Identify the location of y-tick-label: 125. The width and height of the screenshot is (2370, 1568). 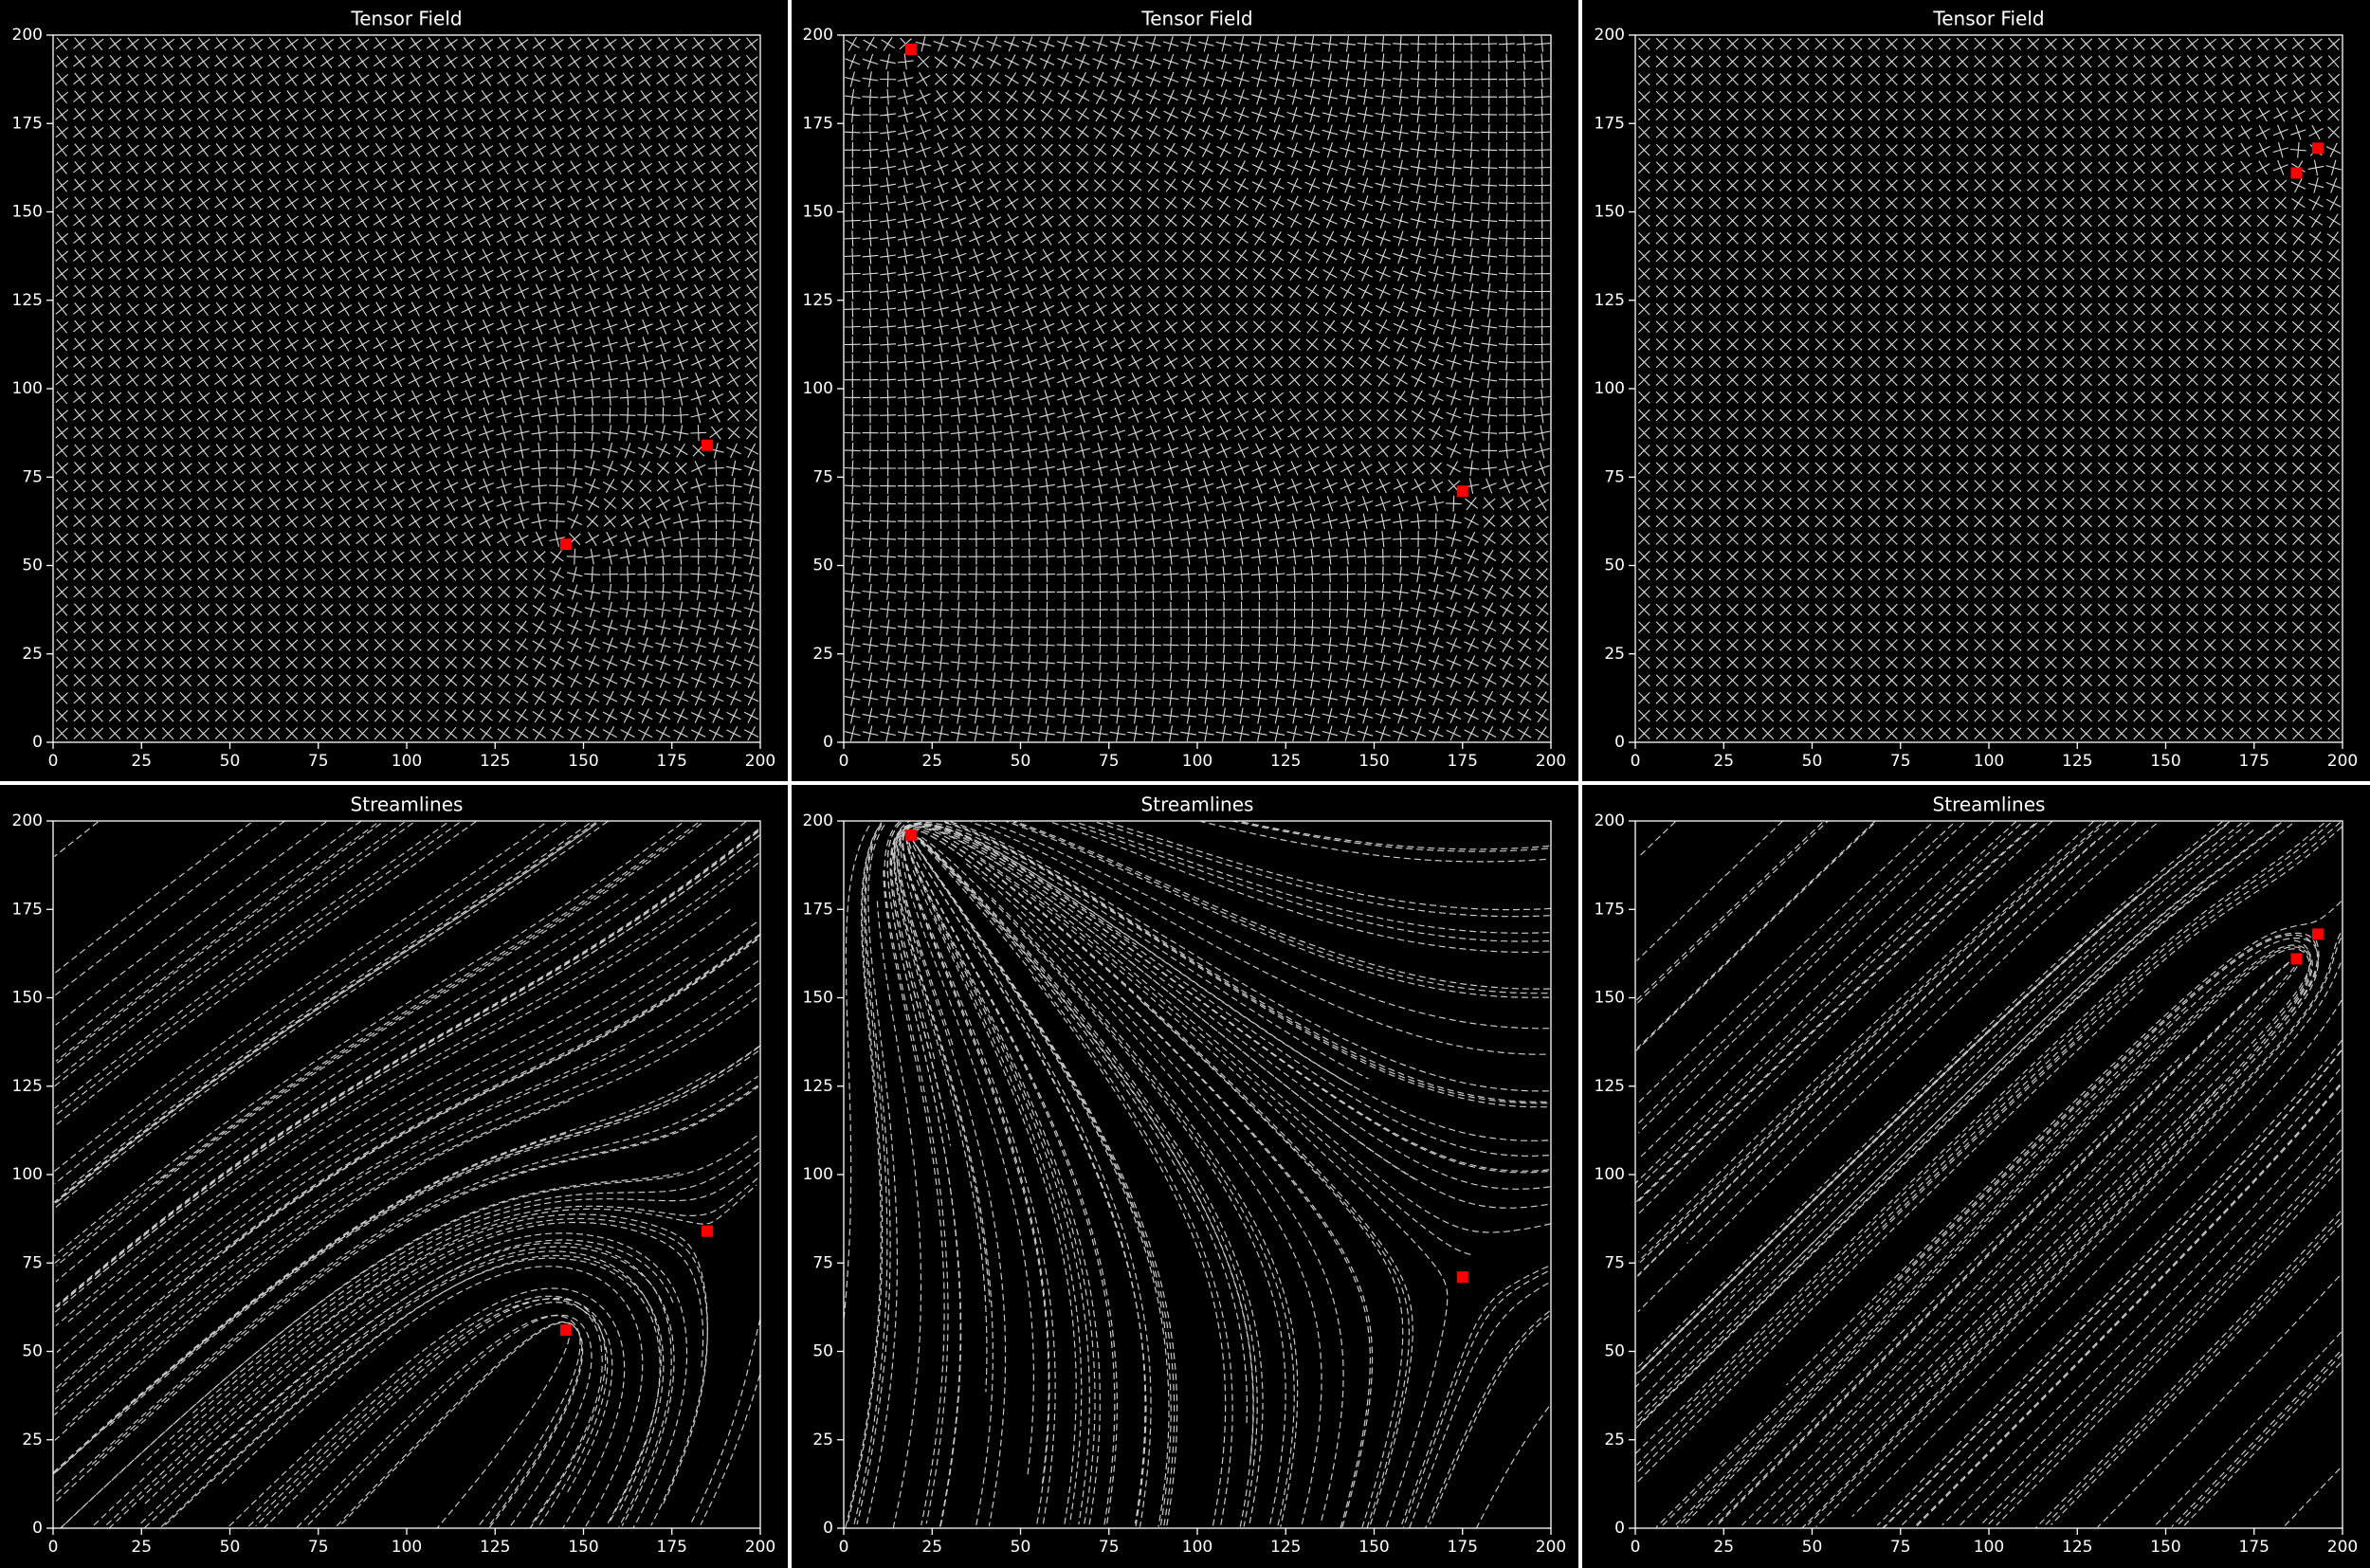
(818, 1086).